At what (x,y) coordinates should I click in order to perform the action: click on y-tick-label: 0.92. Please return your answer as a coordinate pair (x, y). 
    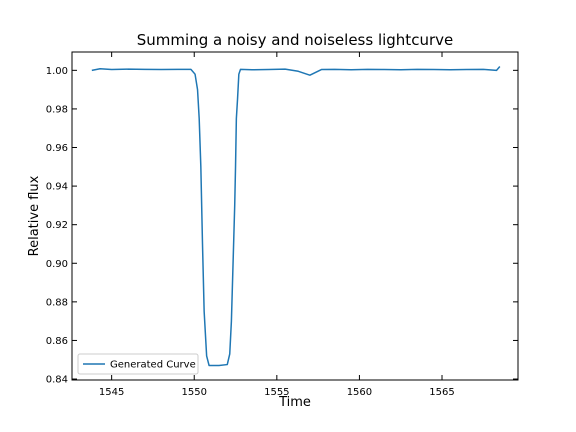
    Looking at the image, I should click on (57, 225).